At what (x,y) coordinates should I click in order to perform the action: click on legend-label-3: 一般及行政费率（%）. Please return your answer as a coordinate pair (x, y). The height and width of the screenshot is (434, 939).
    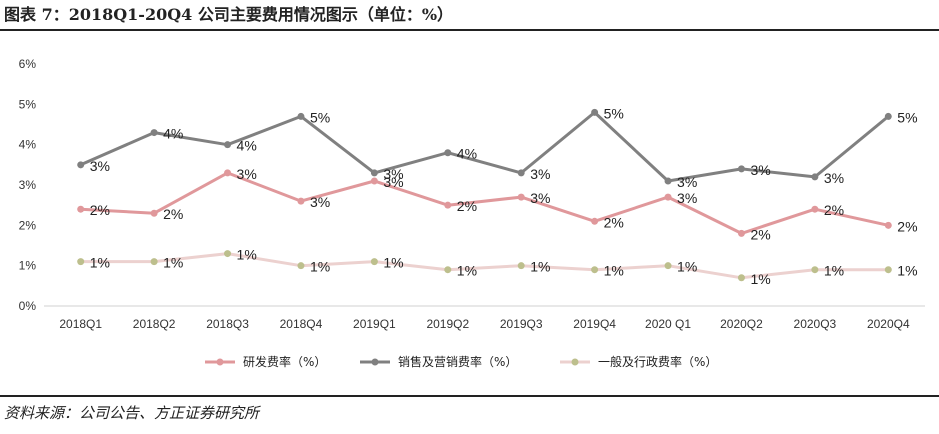
    Looking at the image, I should click on (657, 361).